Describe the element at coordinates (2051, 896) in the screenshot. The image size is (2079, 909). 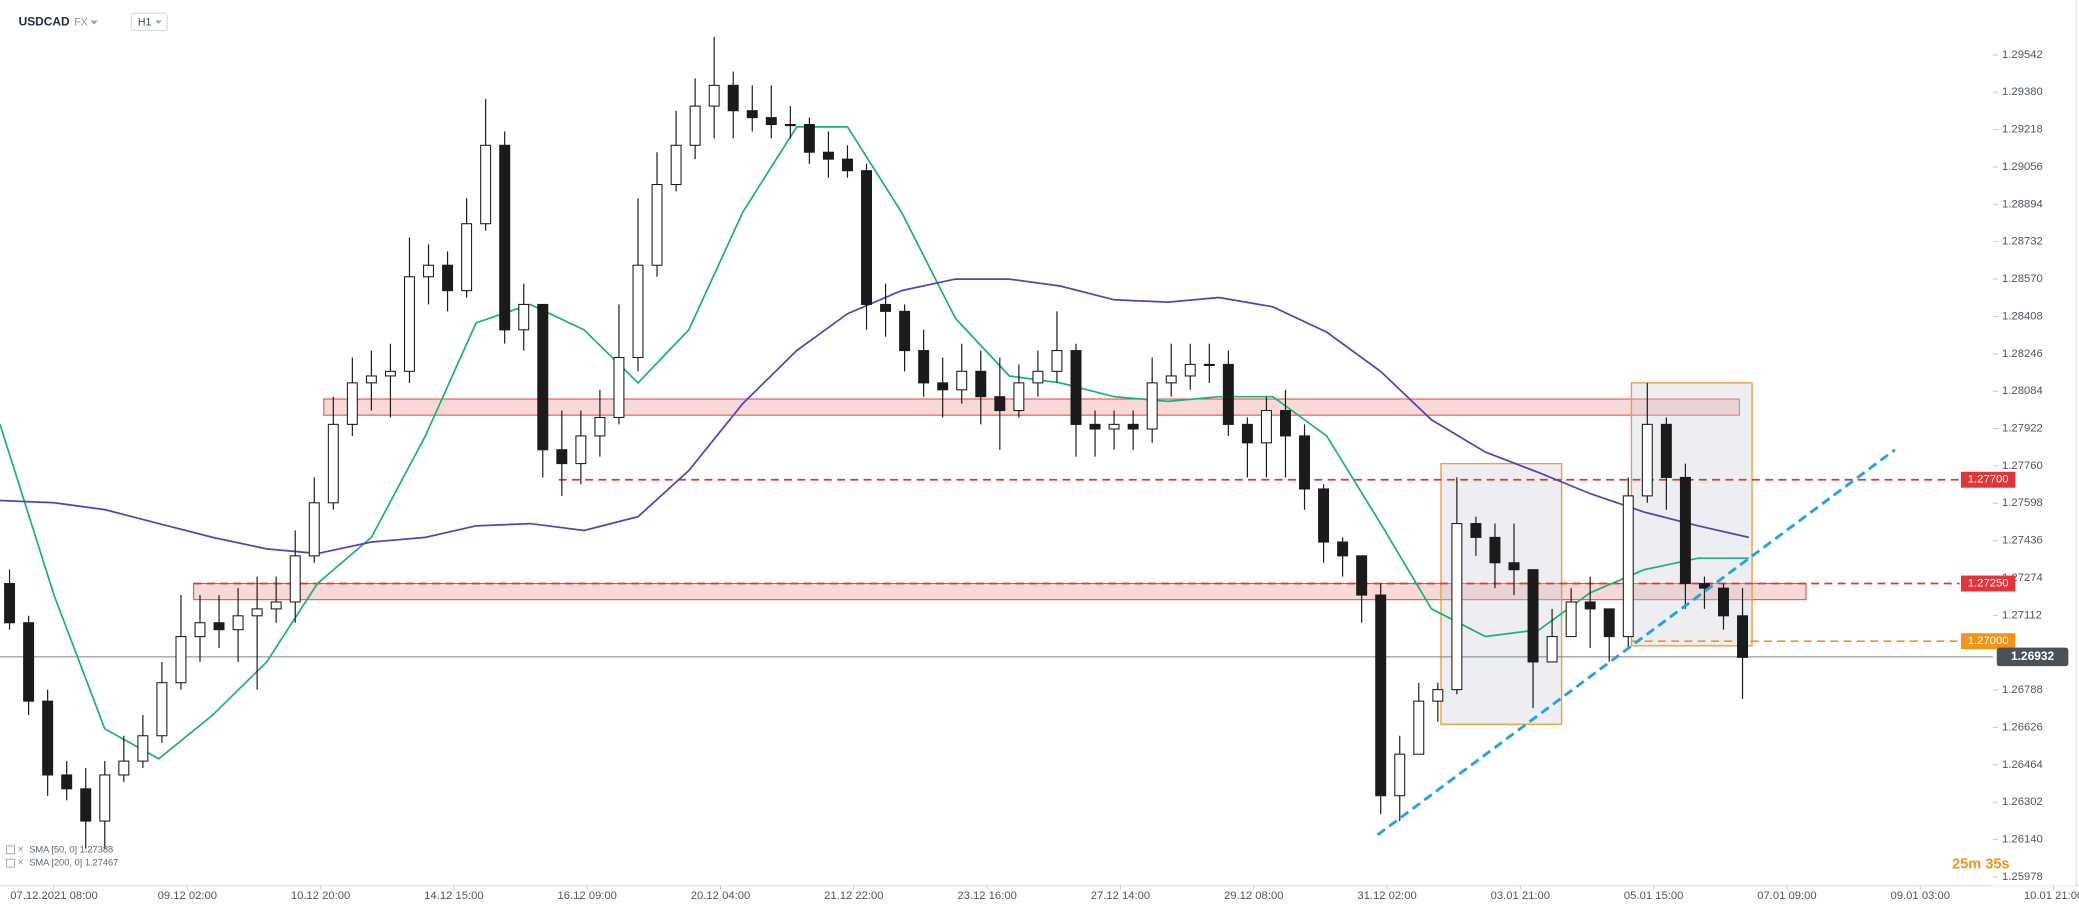
I see `x-tick-label: 10.01 21:00` at that location.